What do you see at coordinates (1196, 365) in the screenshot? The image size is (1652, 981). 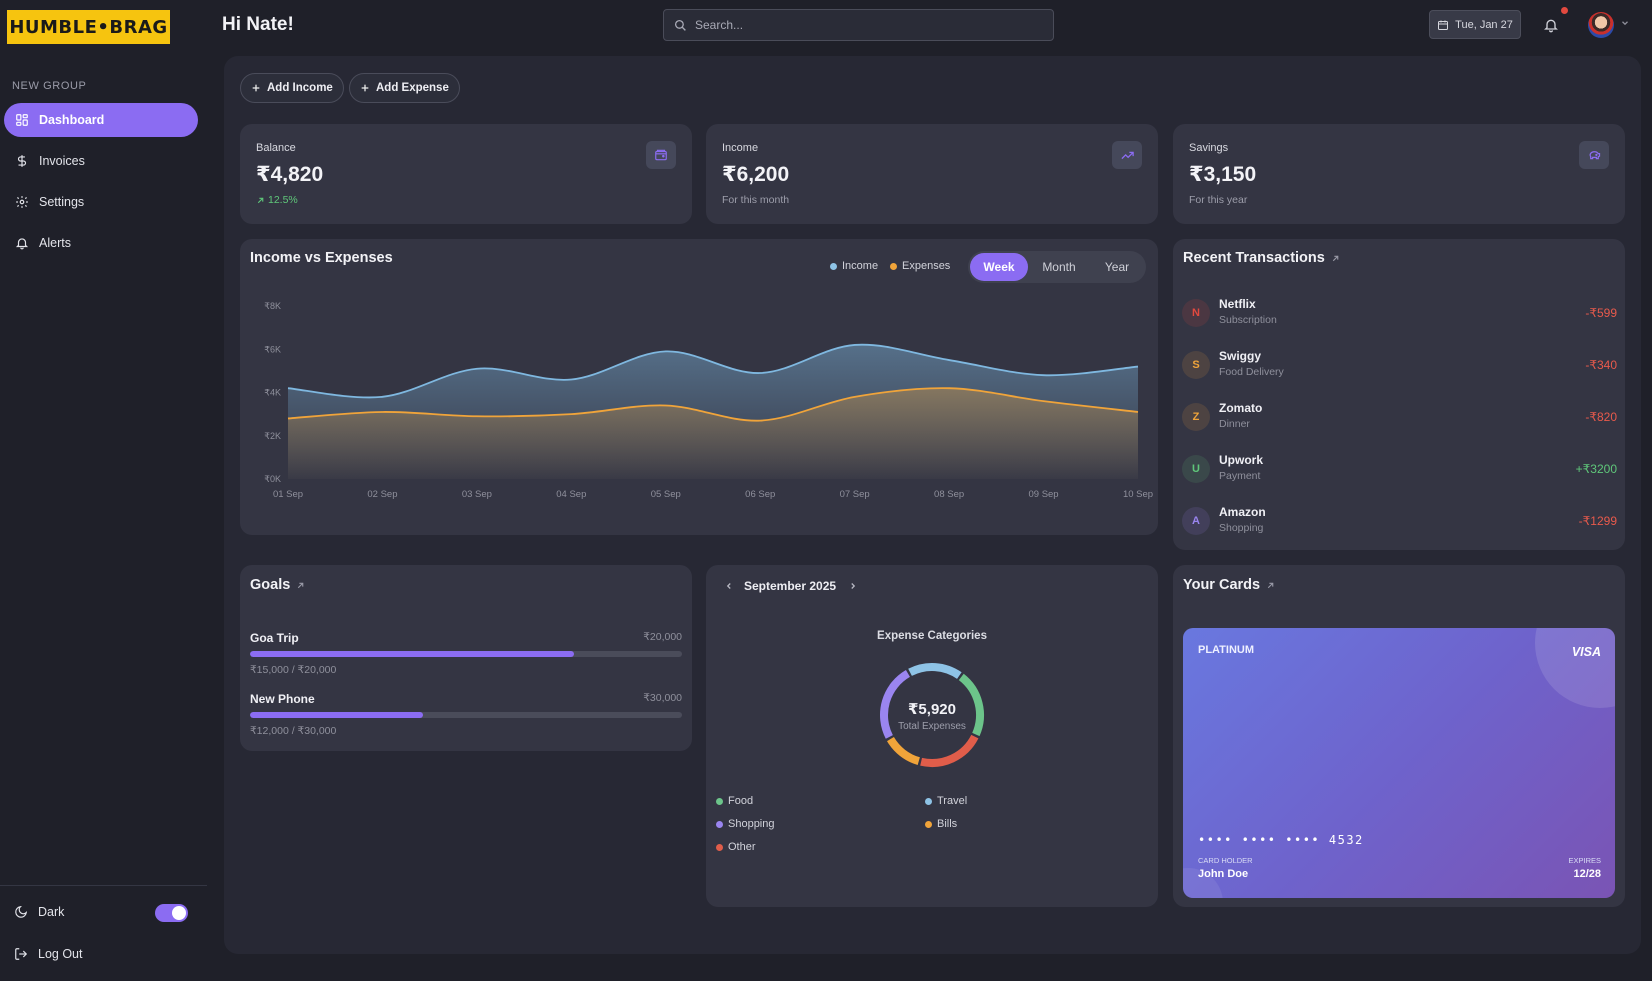 I see `transaction-avatar: S` at bounding box center [1196, 365].